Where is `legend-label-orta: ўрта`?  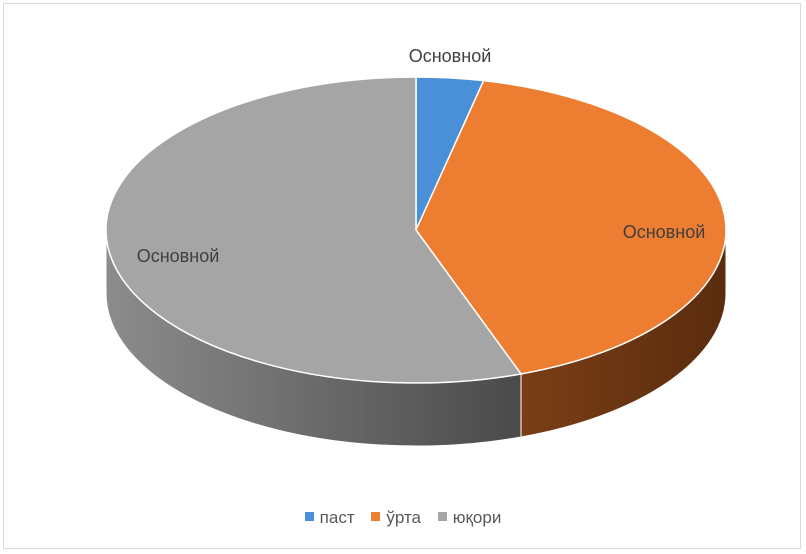 legend-label-orta: ўрта is located at coordinates (403, 517).